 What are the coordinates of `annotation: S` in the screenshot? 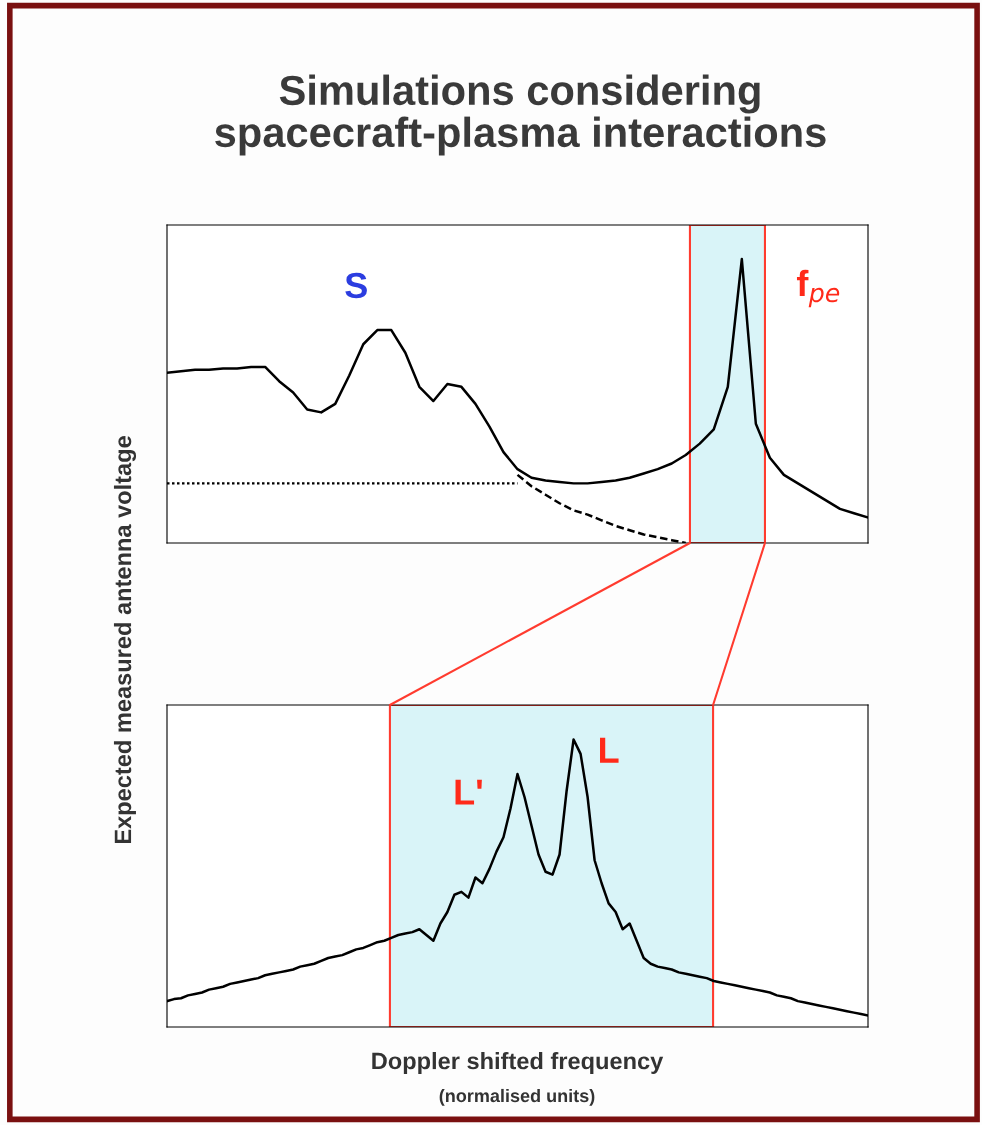 It's located at (356, 285).